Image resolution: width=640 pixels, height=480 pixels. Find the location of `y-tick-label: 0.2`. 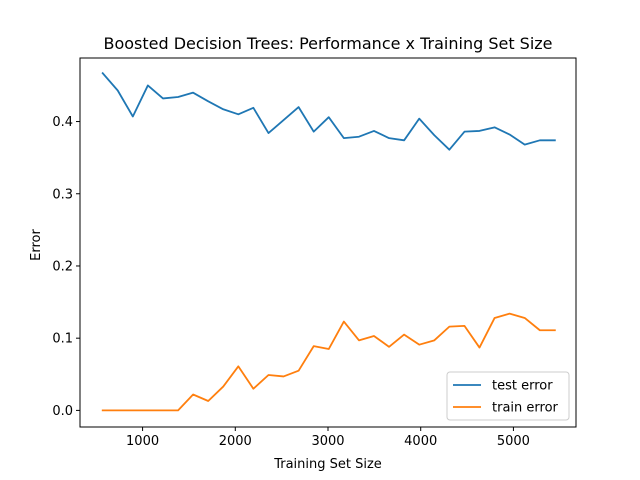

y-tick-label: 0.2 is located at coordinates (62, 266).